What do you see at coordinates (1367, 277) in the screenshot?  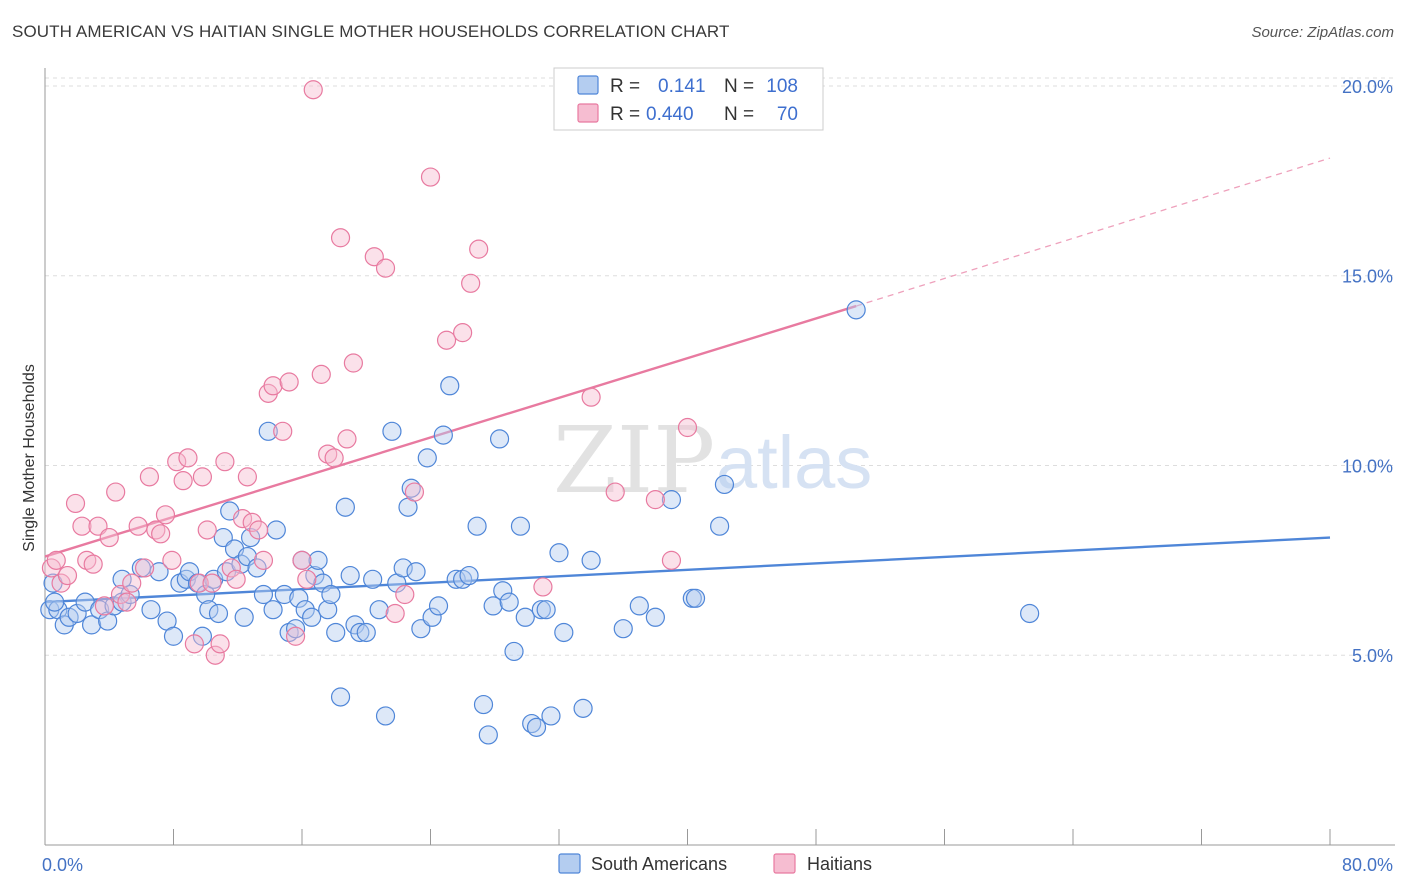 I see `y-tick-label: 15.0%` at bounding box center [1367, 277].